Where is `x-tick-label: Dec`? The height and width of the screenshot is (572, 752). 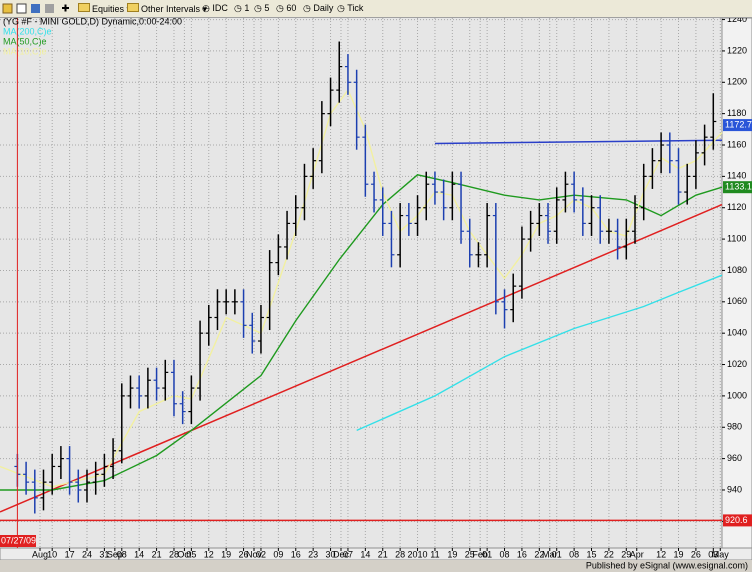
x-tick-label: Dec is located at coordinates (341, 554).